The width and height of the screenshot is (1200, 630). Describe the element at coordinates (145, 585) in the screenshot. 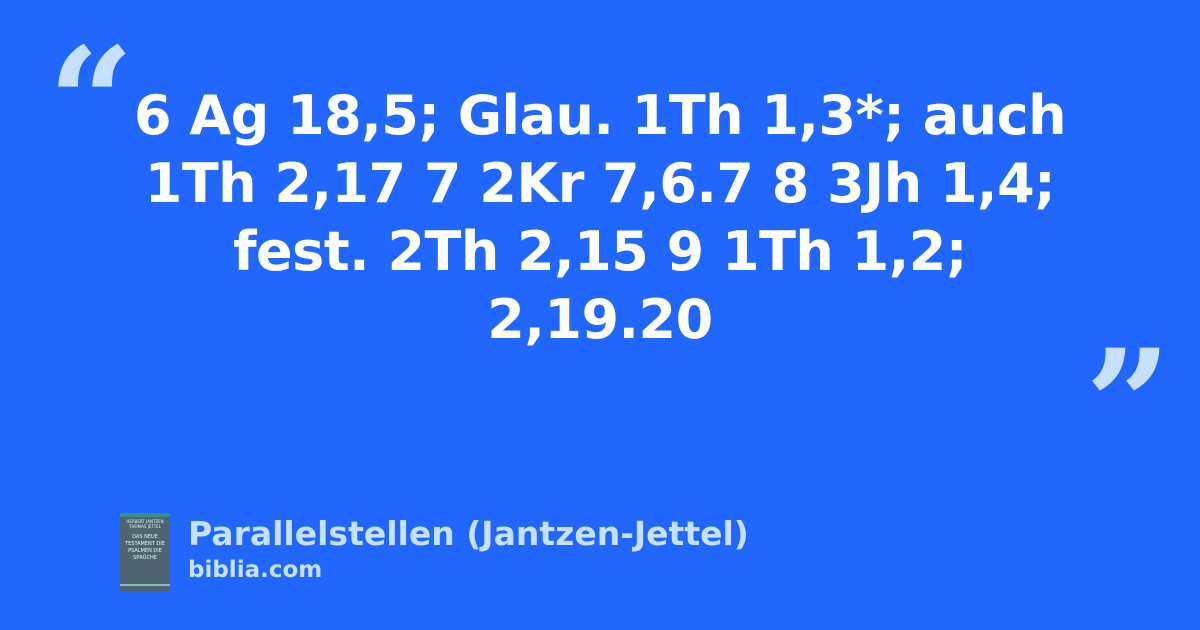

I see `book-cover-band` at that location.